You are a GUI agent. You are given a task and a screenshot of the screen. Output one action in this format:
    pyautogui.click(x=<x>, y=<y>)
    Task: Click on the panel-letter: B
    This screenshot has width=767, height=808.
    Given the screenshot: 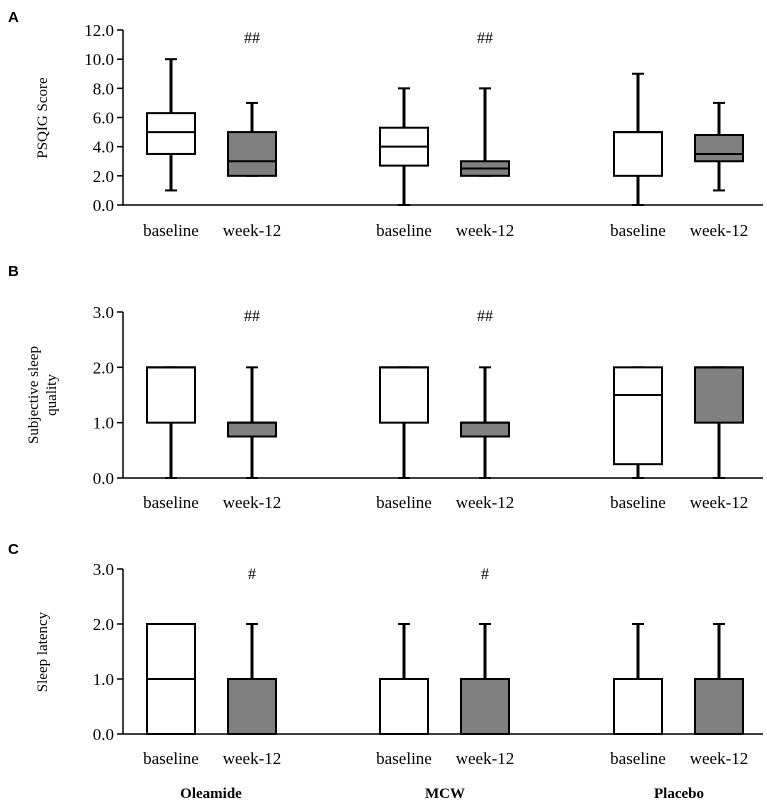 What is the action you would take?
    pyautogui.click(x=13, y=271)
    